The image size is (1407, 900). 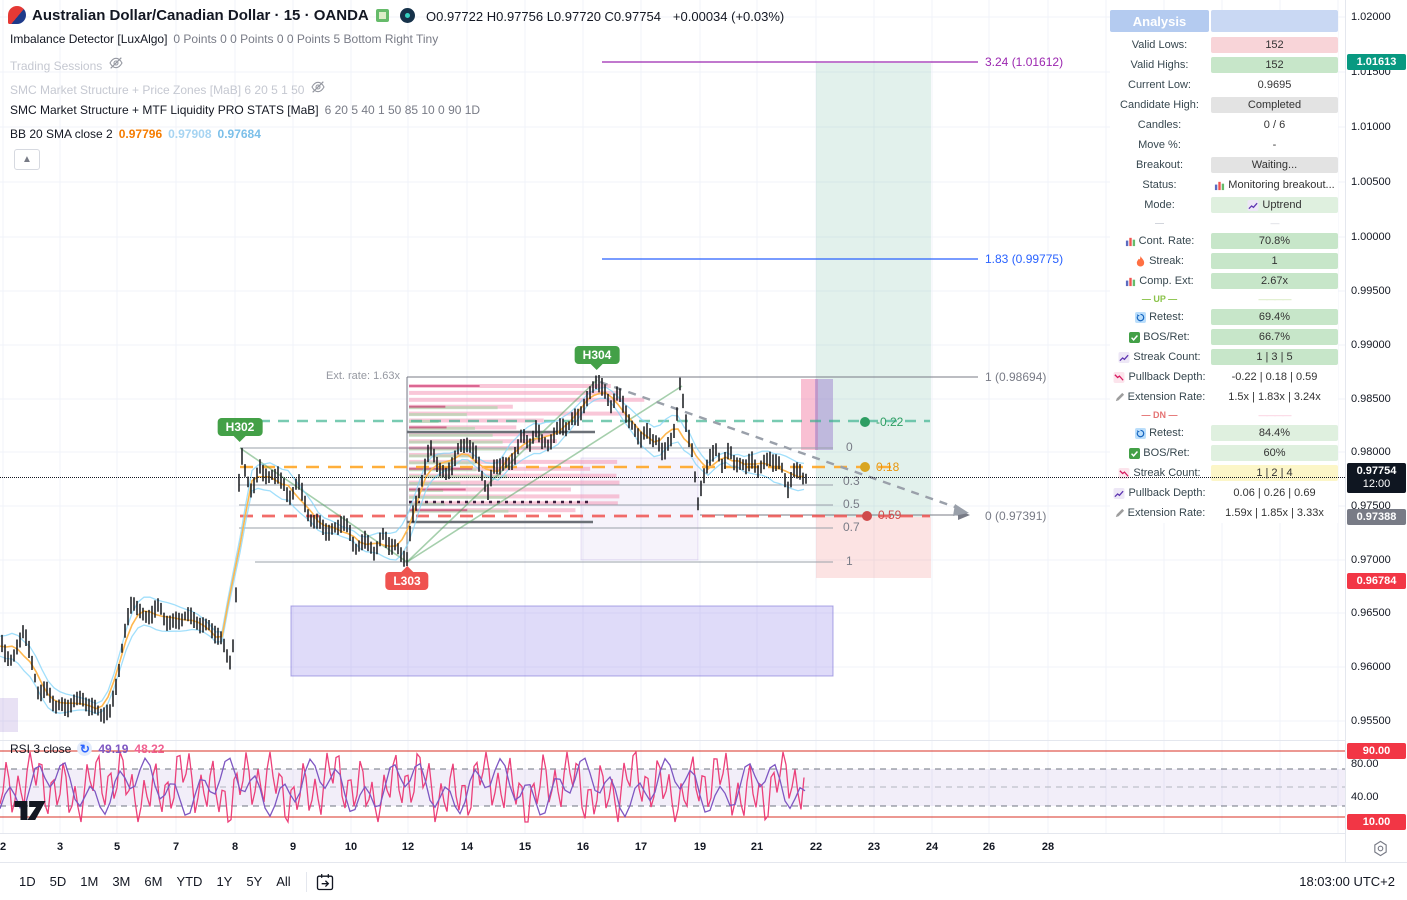 What do you see at coordinates (672, 740) in the screenshot?
I see `pane-divider` at bounding box center [672, 740].